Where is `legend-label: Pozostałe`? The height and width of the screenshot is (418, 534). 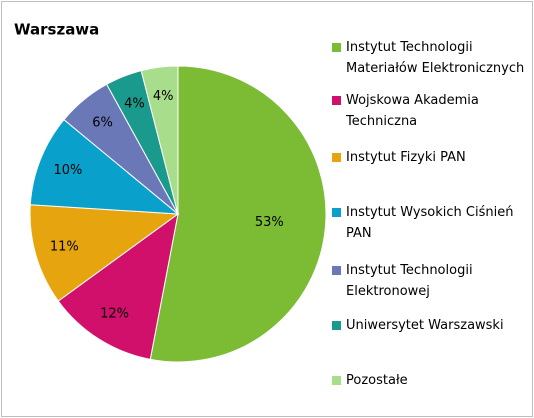
legend-label: Pozostałe is located at coordinates (377, 380).